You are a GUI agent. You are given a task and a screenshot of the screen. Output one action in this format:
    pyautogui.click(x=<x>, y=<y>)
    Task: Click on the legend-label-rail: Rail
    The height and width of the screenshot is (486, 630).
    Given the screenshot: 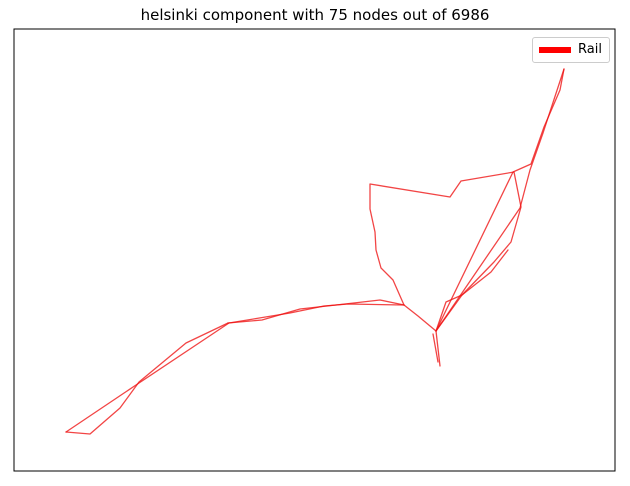 What is the action you would take?
    pyautogui.click(x=590, y=49)
    